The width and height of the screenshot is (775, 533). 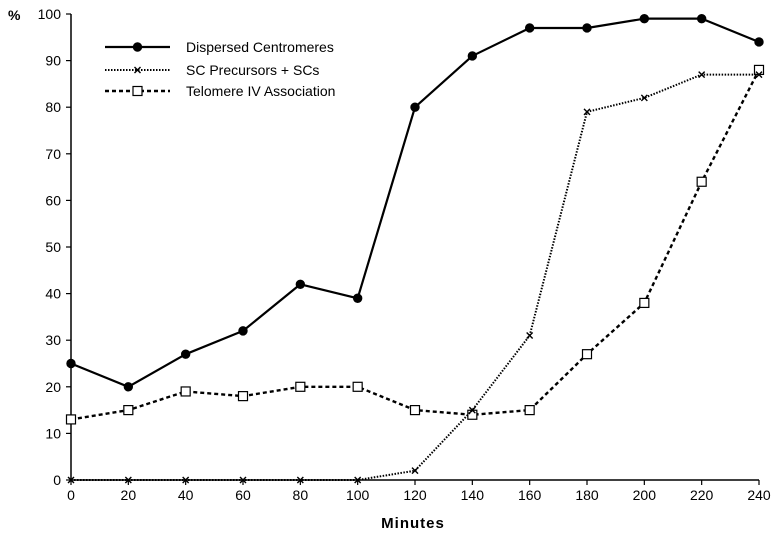 What do you see at coordinates (57, 480) in the screenshot?
I see `y-tick-label: 0` at bounding box center [57, 480].